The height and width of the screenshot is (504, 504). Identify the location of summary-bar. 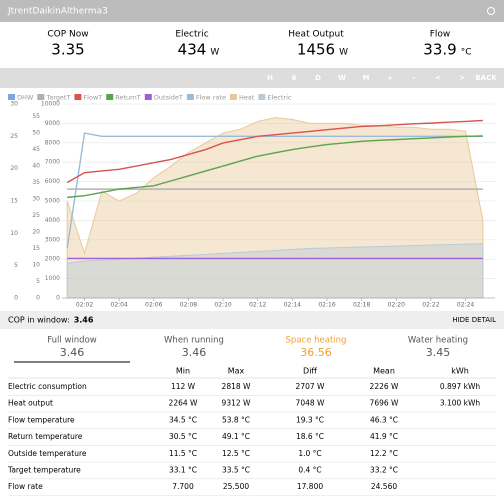
(252, 320).